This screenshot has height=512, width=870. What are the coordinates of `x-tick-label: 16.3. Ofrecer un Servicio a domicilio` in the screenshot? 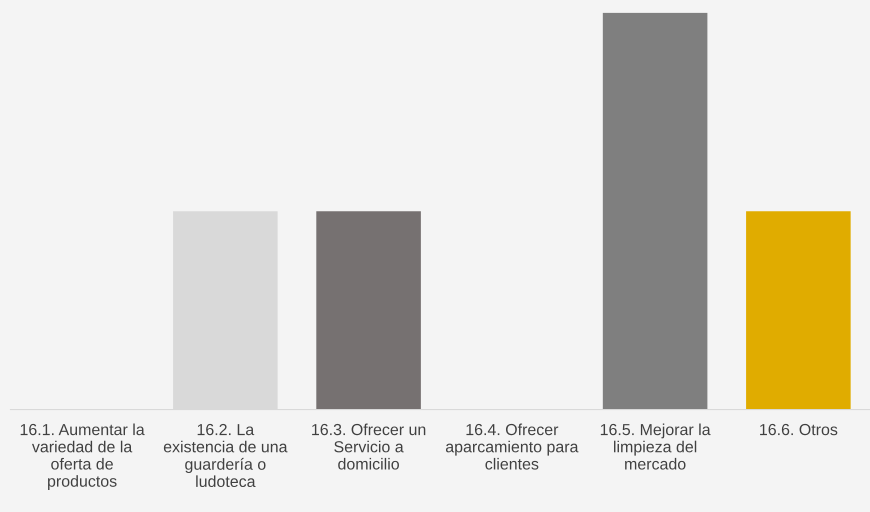 It's located at (369, 447).